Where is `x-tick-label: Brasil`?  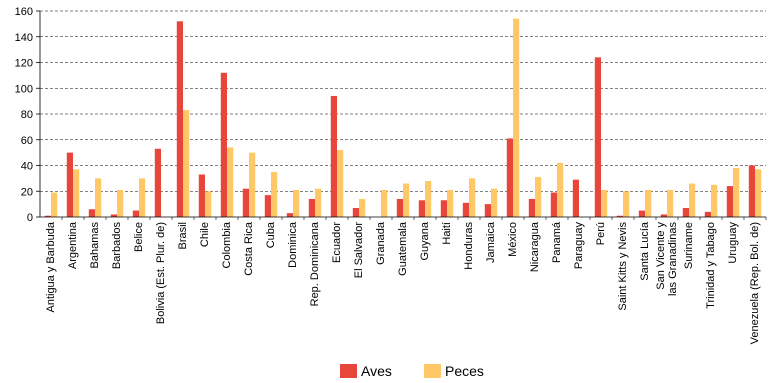
x-tick-label: Brasil is located at coordinates (183, 236).